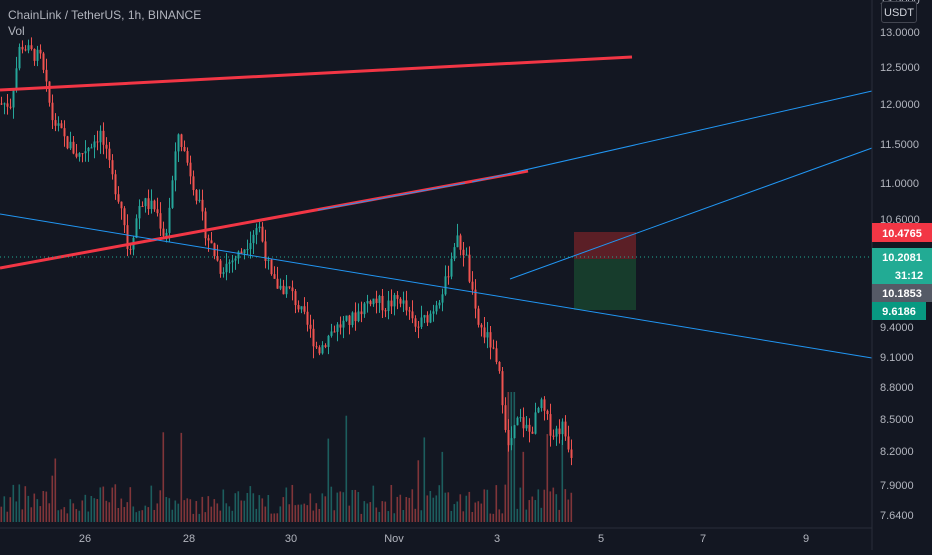 The height and width of the screenshot is (555, 932). I want to click on blue-support-line, so click(391, 196).